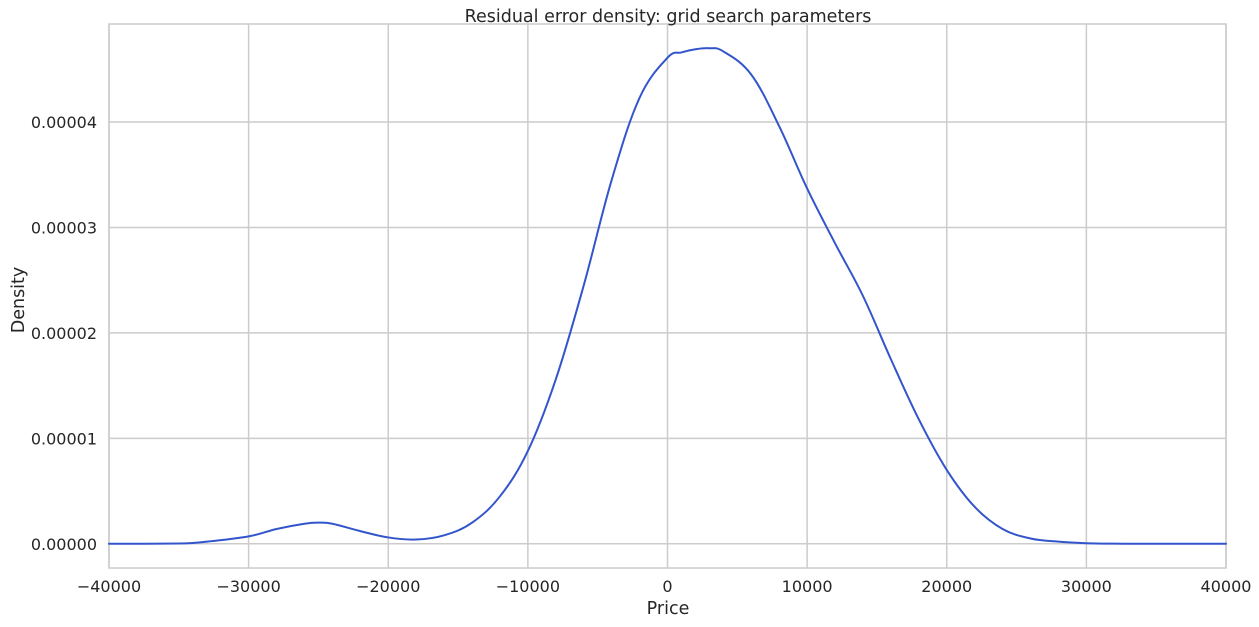 The height and width of the screenshot is (627, 1259). I want to click on y-tick-label: 0.00002, so click(64, 333).